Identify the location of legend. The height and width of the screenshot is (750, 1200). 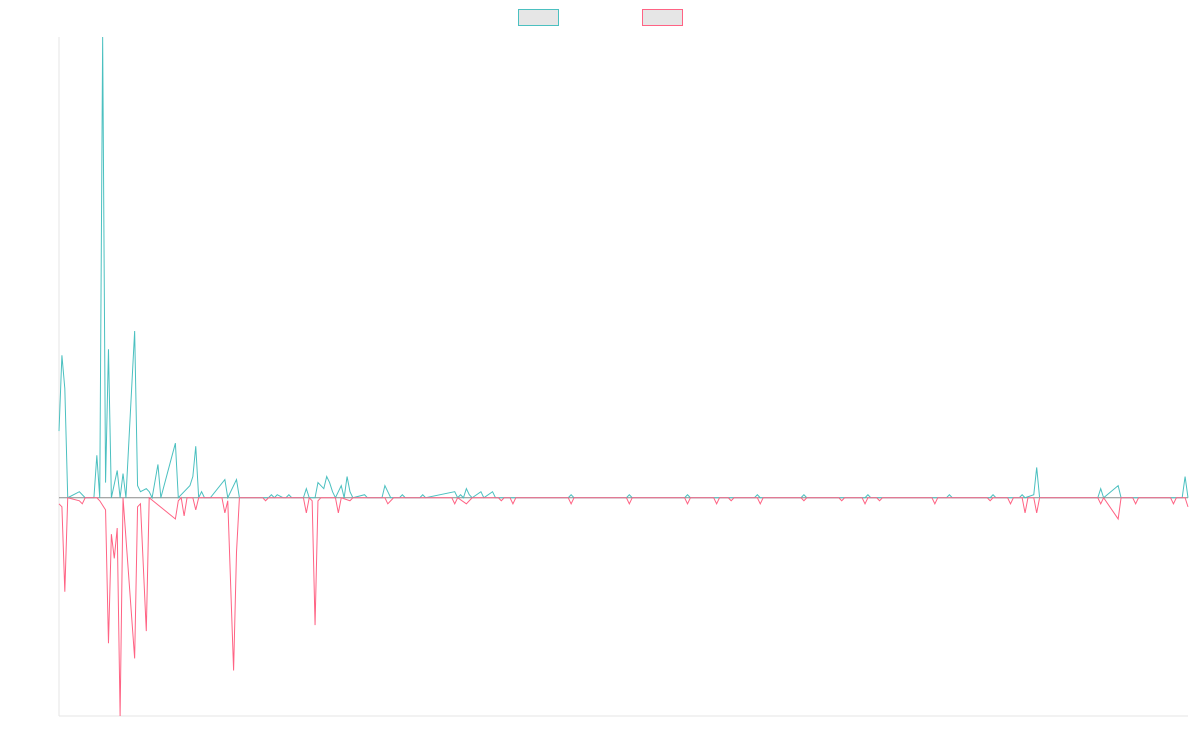
(600, 17).